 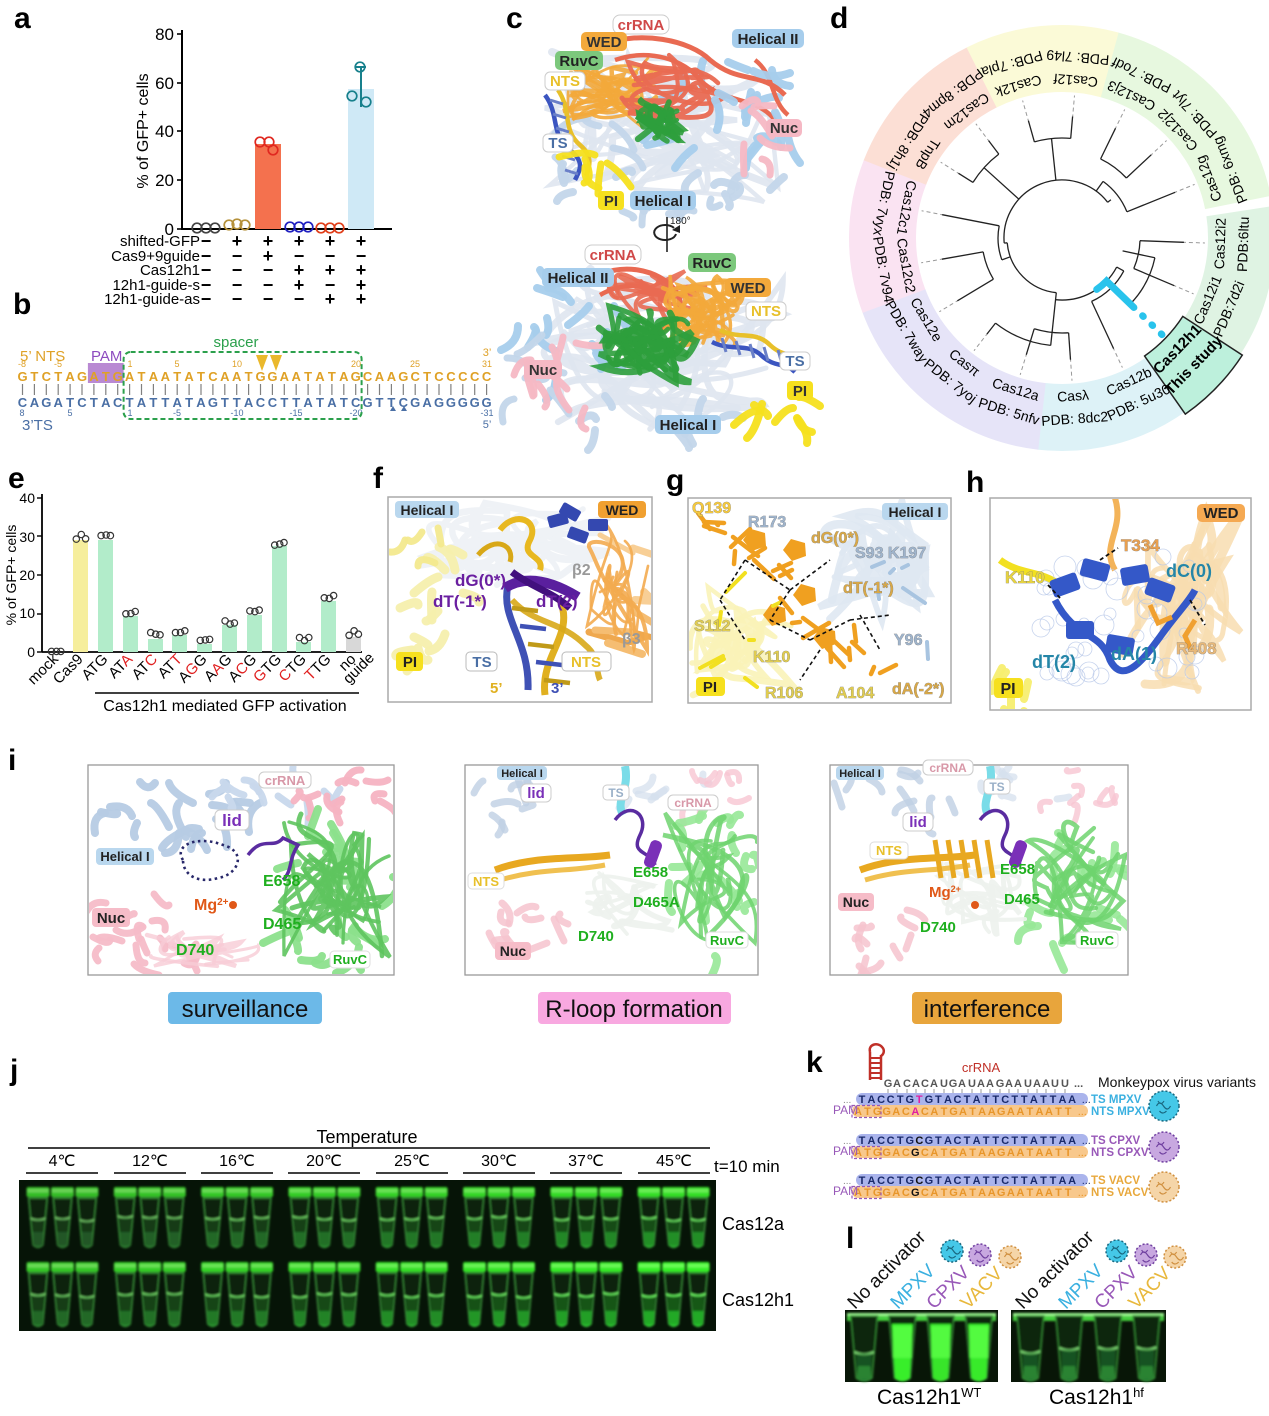 What do you see at coordinates (1115, 1181) in the screenshot?
I see `svg-text: TS VACV` at bounding box center [1115, 1181].